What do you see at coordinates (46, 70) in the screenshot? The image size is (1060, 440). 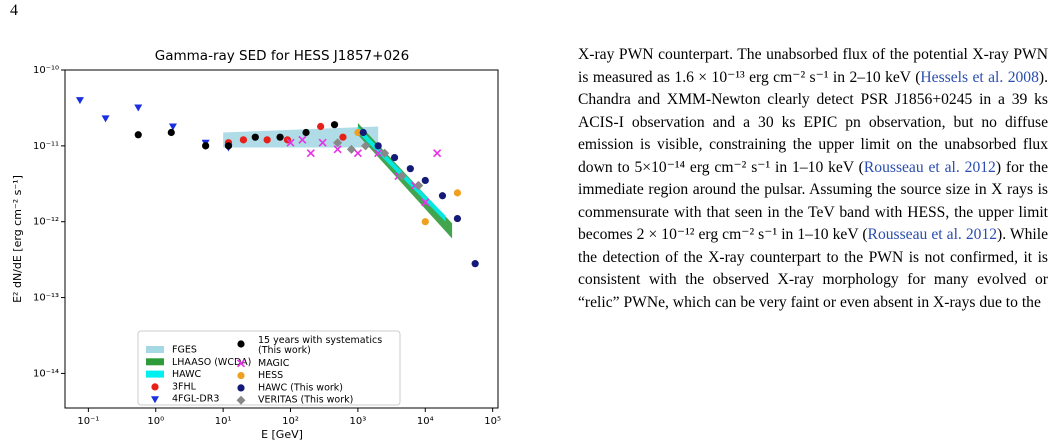 I see `y-tick-label: 10⁻¹⁰` at bounding box center [46, 70].